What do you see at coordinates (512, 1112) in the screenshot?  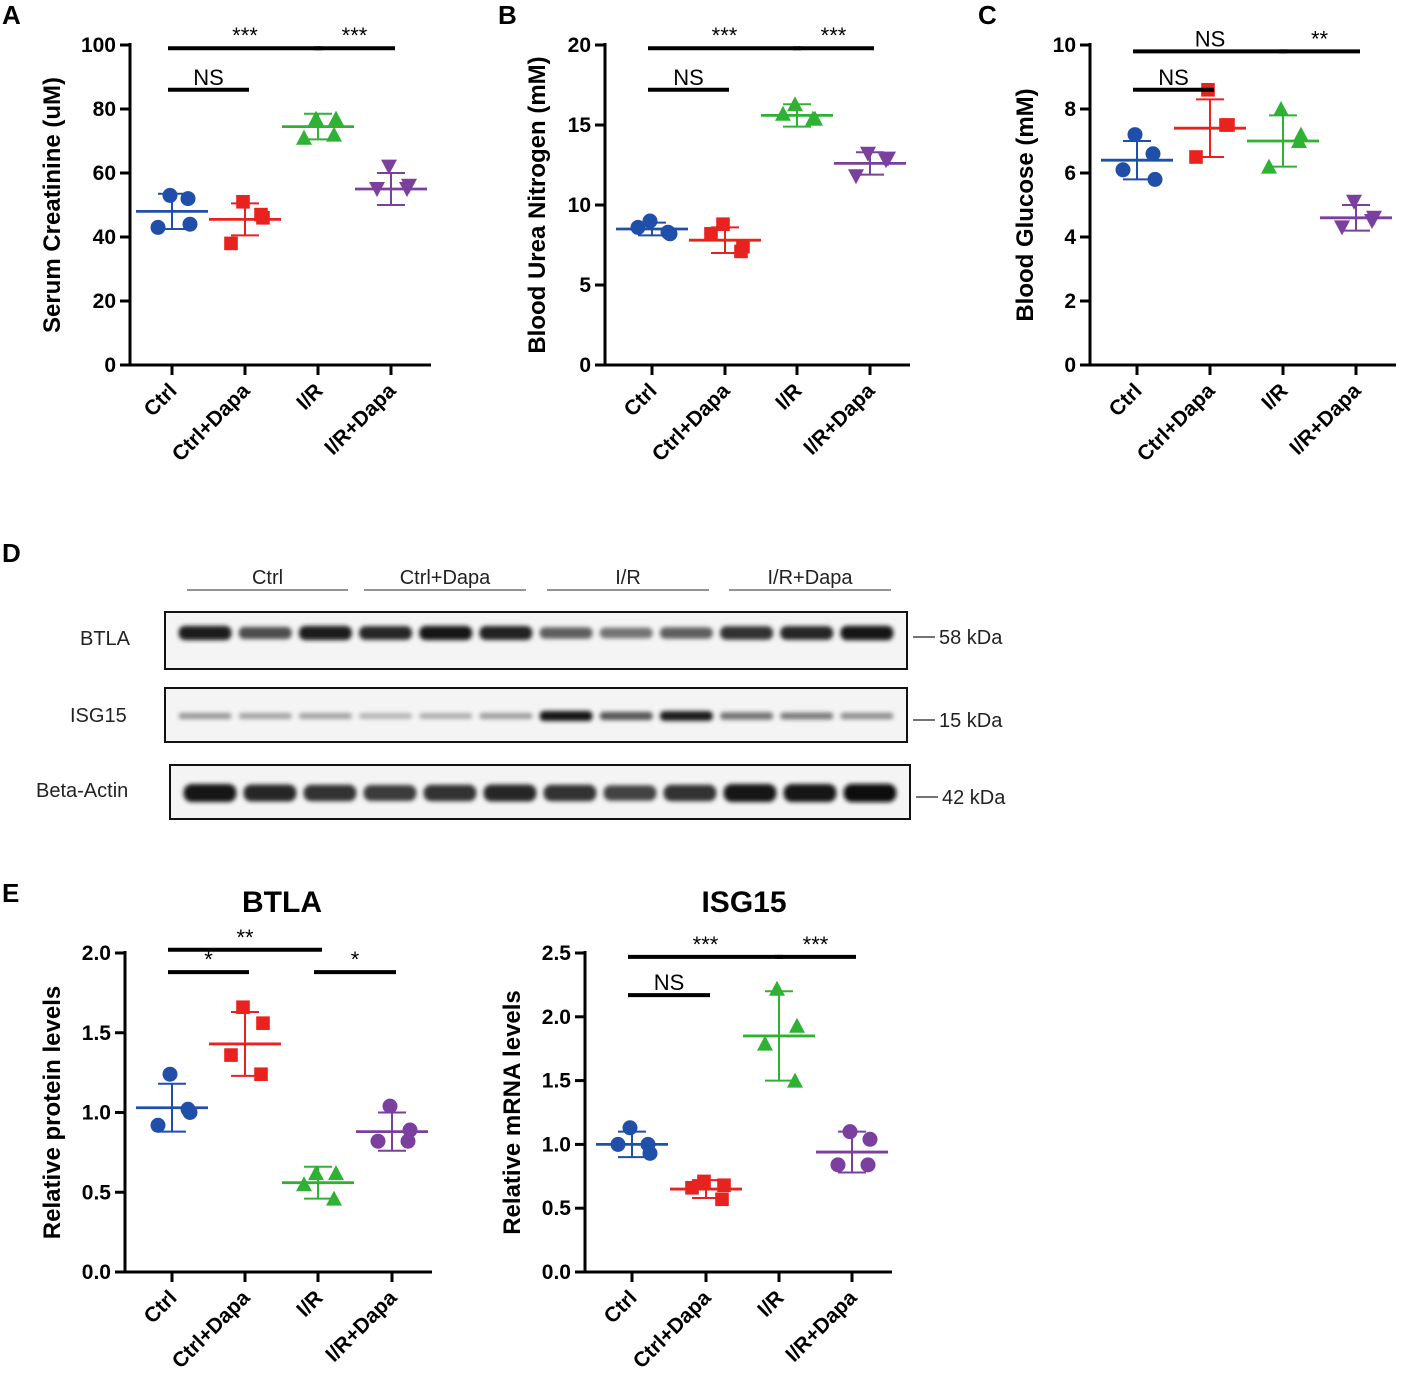 I see `y-axis-label: Relative mRNA levels` at bounding box center [512, 1112].